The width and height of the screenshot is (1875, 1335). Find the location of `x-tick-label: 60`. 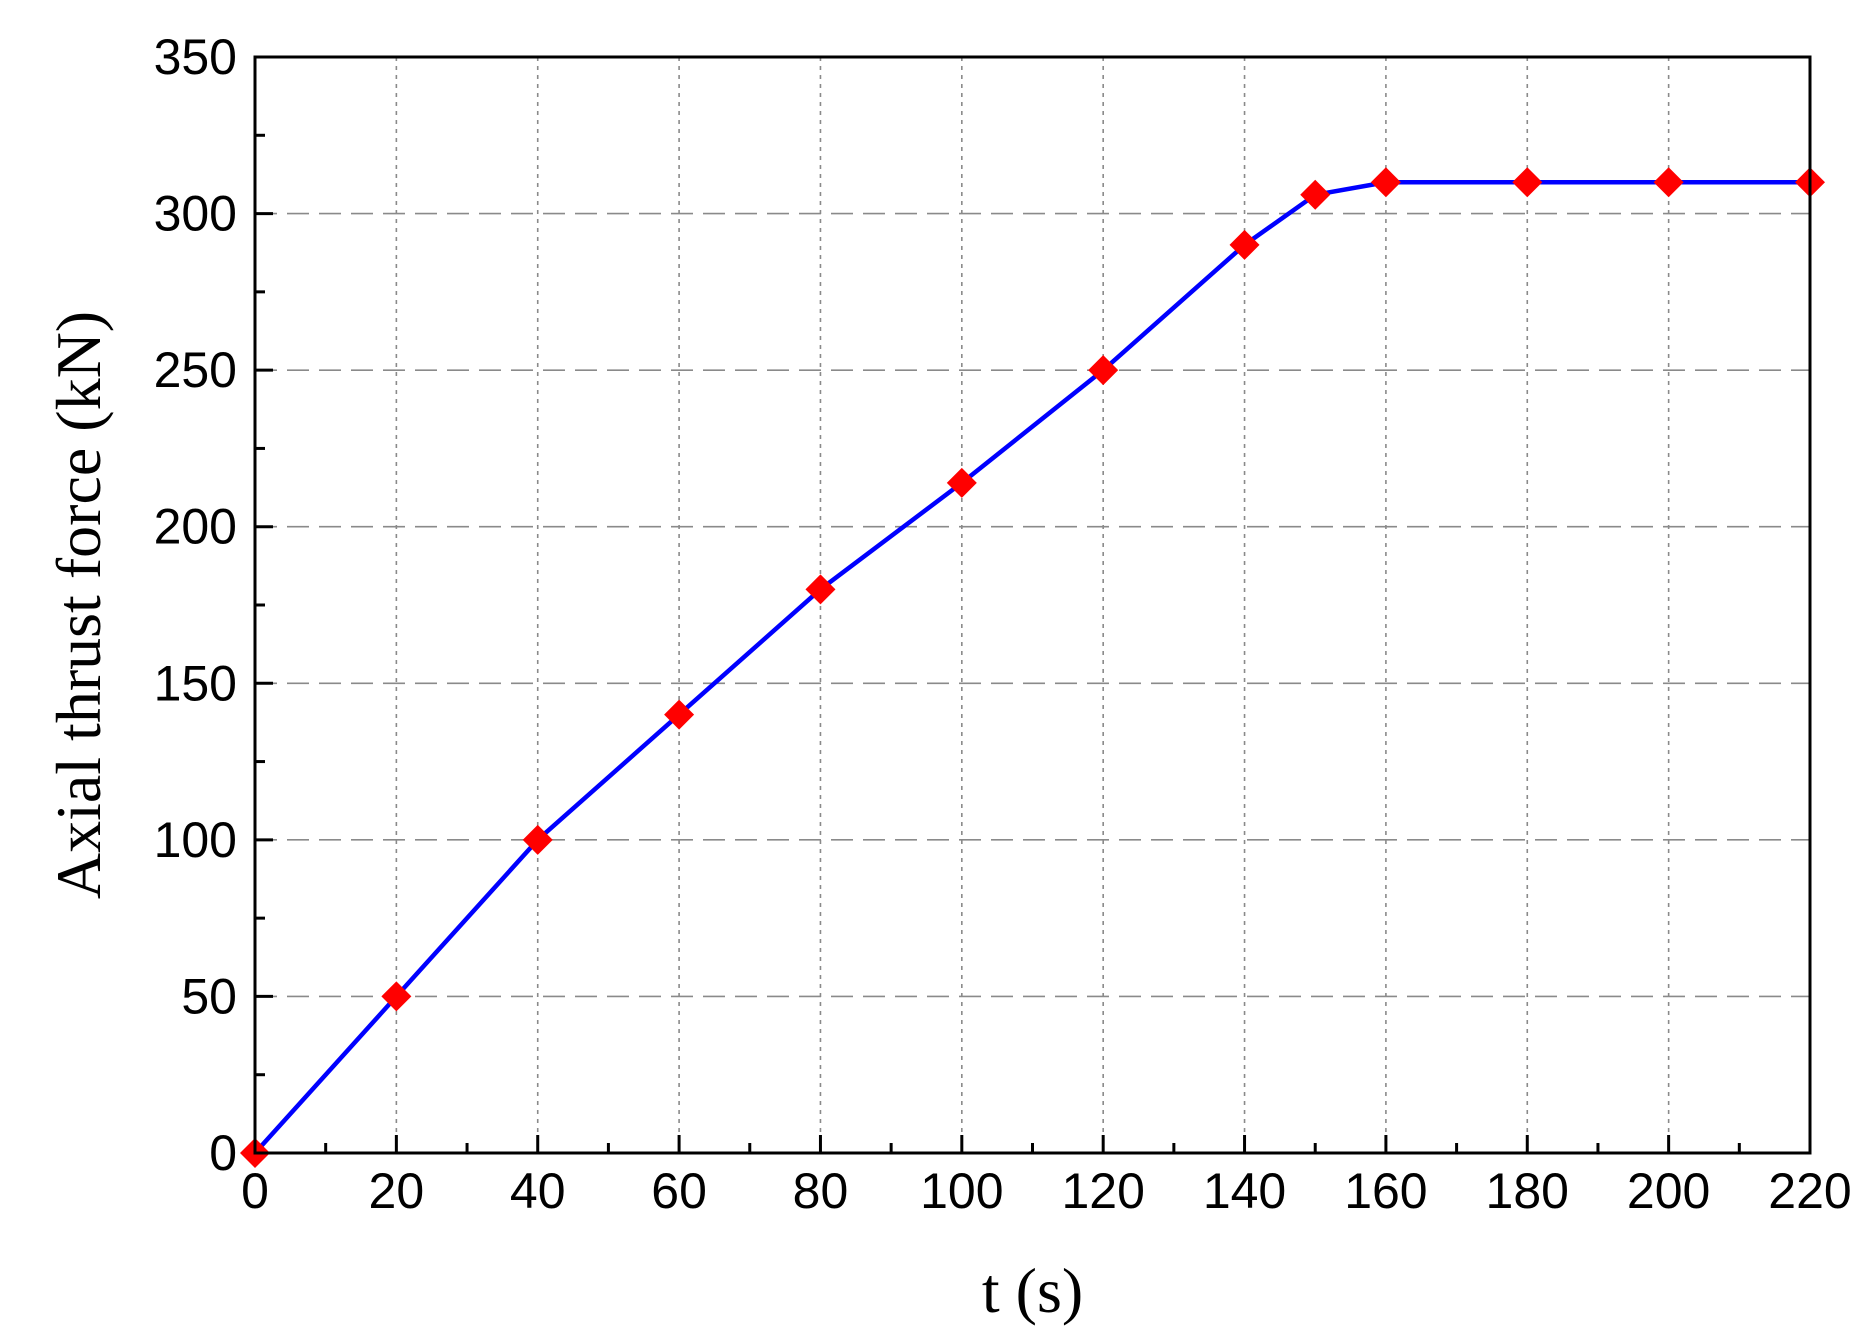

x-tick-label: 60 is located at coordinates (679, 1191).